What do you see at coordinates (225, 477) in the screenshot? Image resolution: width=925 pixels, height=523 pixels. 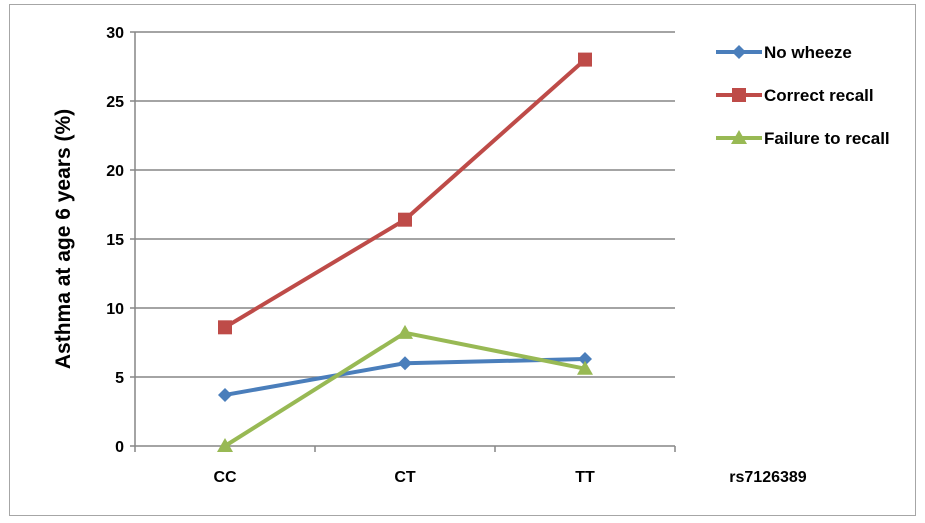 I see `x-tick-label: CC` at bounding box center [225, 477].